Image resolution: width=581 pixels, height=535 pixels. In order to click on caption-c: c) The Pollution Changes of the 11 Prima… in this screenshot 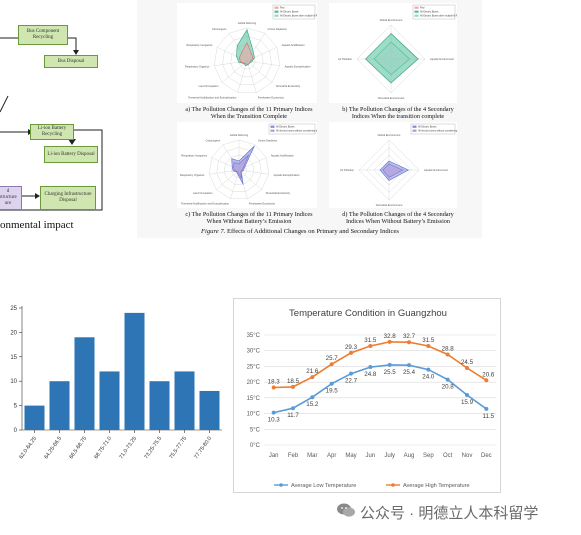, I will do `click(249, 218)`.